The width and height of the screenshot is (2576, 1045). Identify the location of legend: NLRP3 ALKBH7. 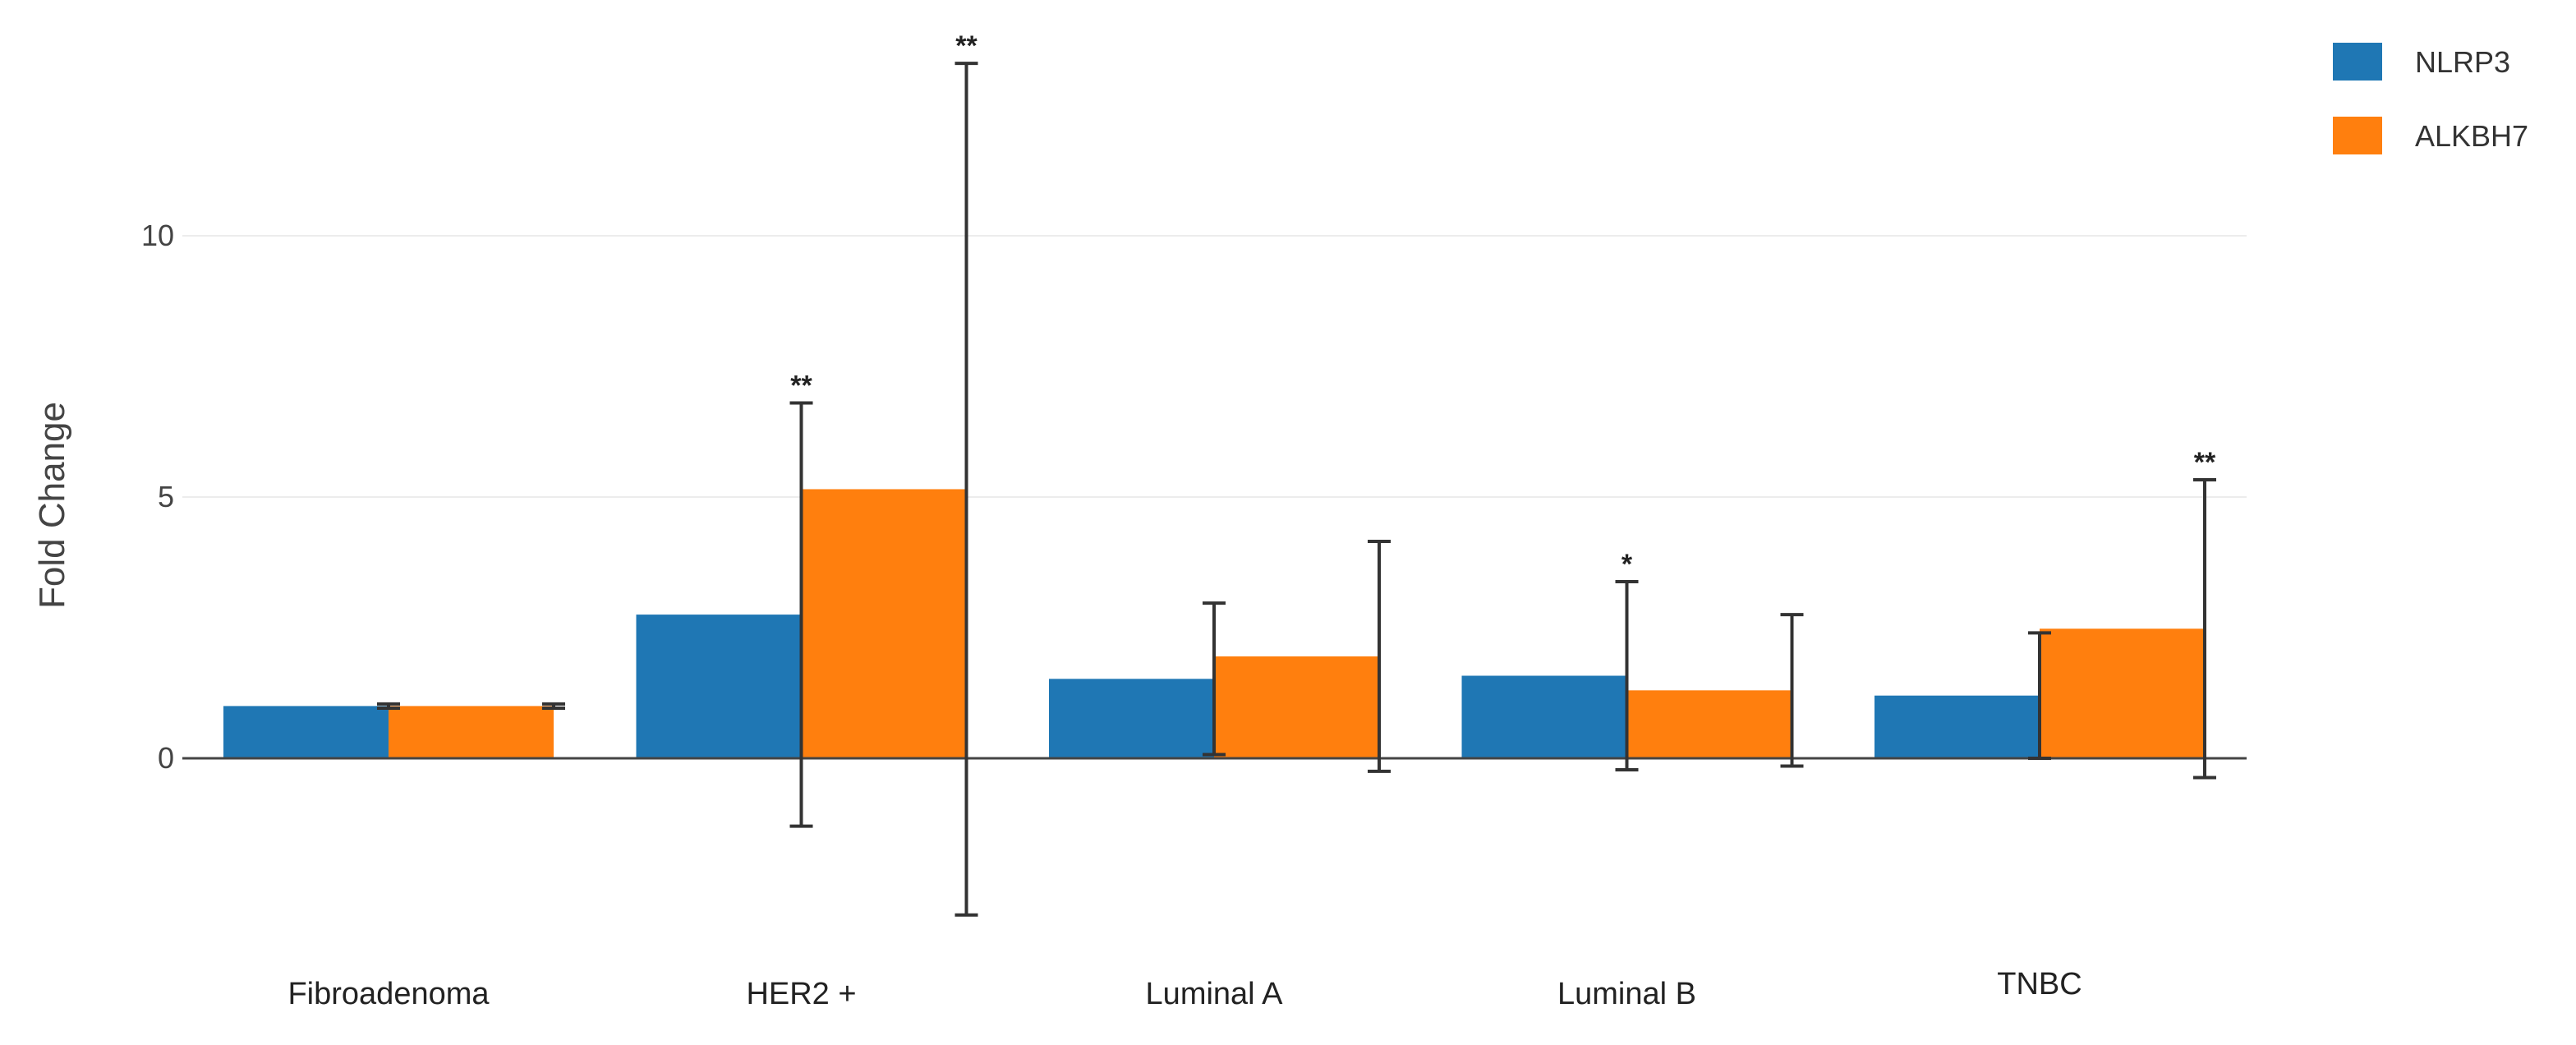
(2430, 98).